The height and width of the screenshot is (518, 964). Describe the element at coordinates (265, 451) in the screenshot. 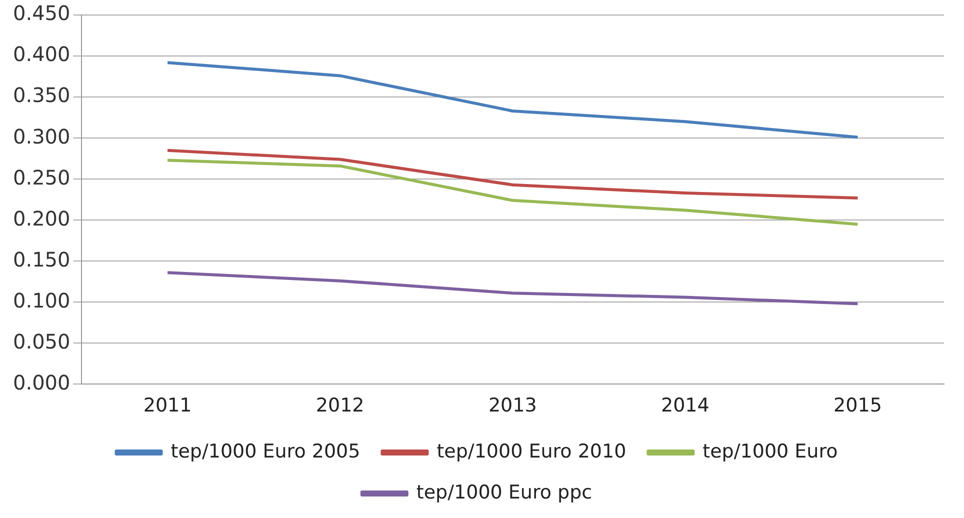

I see `legend-label: tep/1000 Euro 2005` at that location.